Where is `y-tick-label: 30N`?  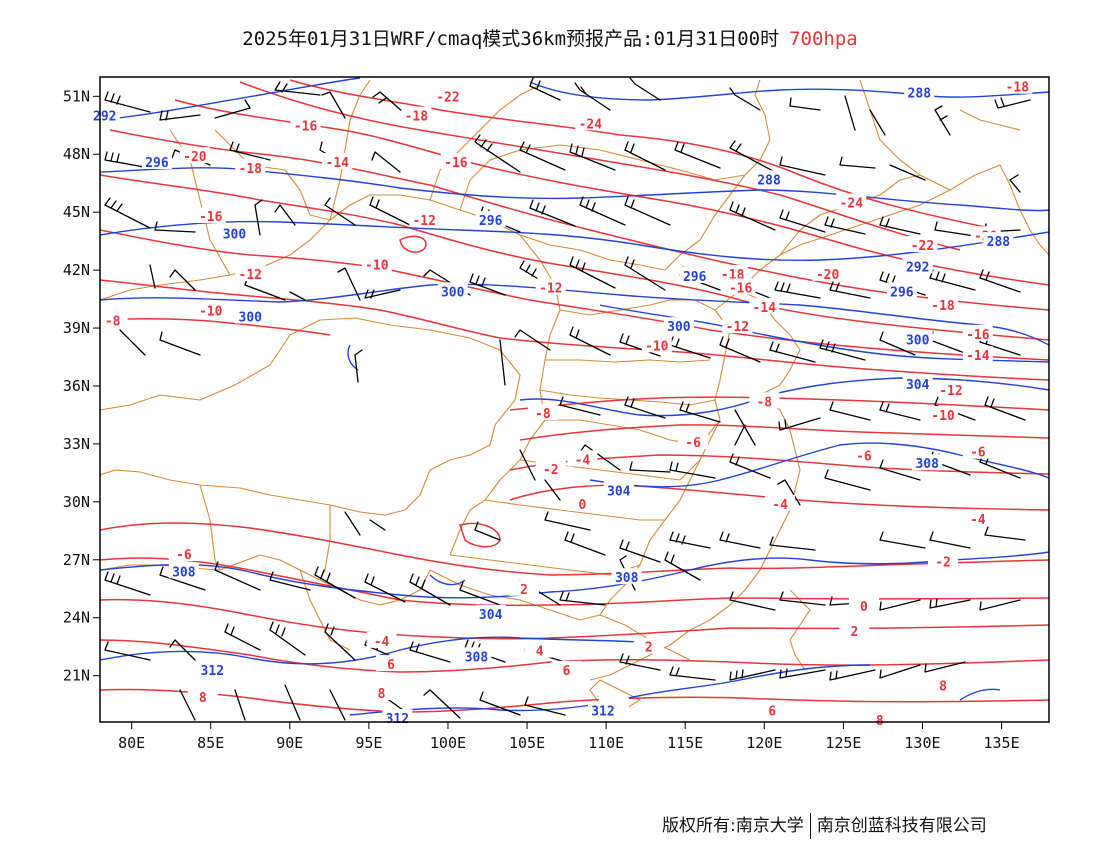 y-tick-label: 30N is located at coordinates (76, 502).